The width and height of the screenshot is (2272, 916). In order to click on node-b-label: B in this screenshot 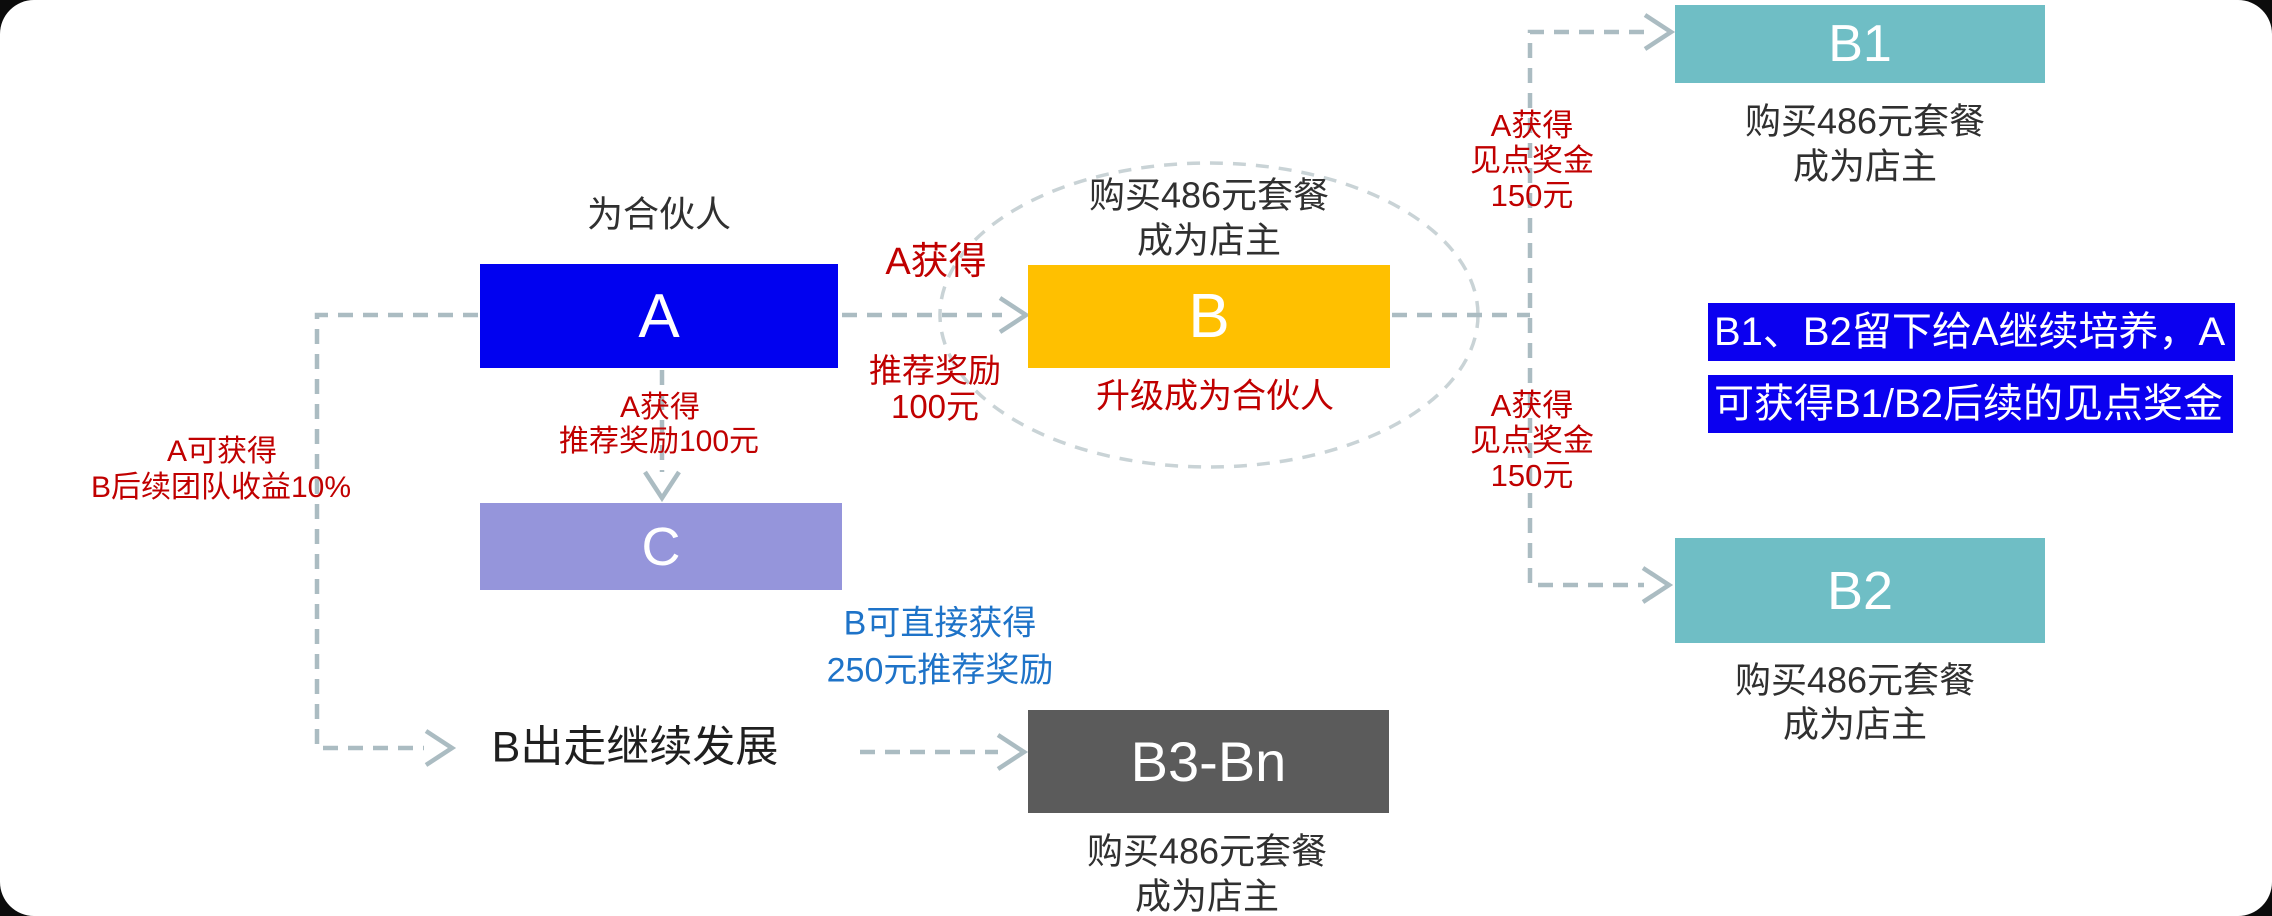, I will do `click(1209, 316)`.